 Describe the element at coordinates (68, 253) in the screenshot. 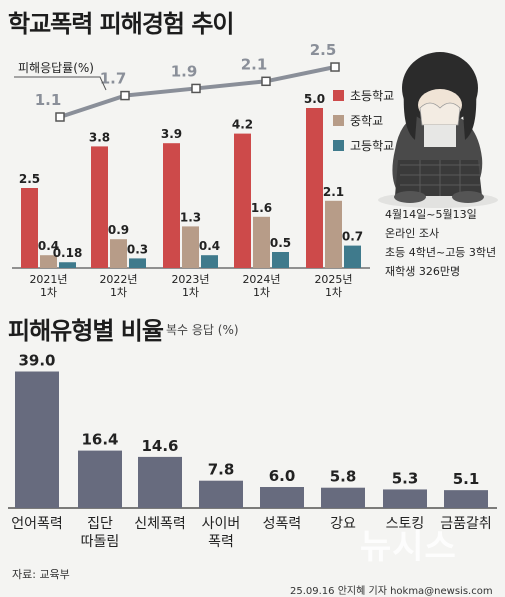

I see `data-label: 0.18` at that location.